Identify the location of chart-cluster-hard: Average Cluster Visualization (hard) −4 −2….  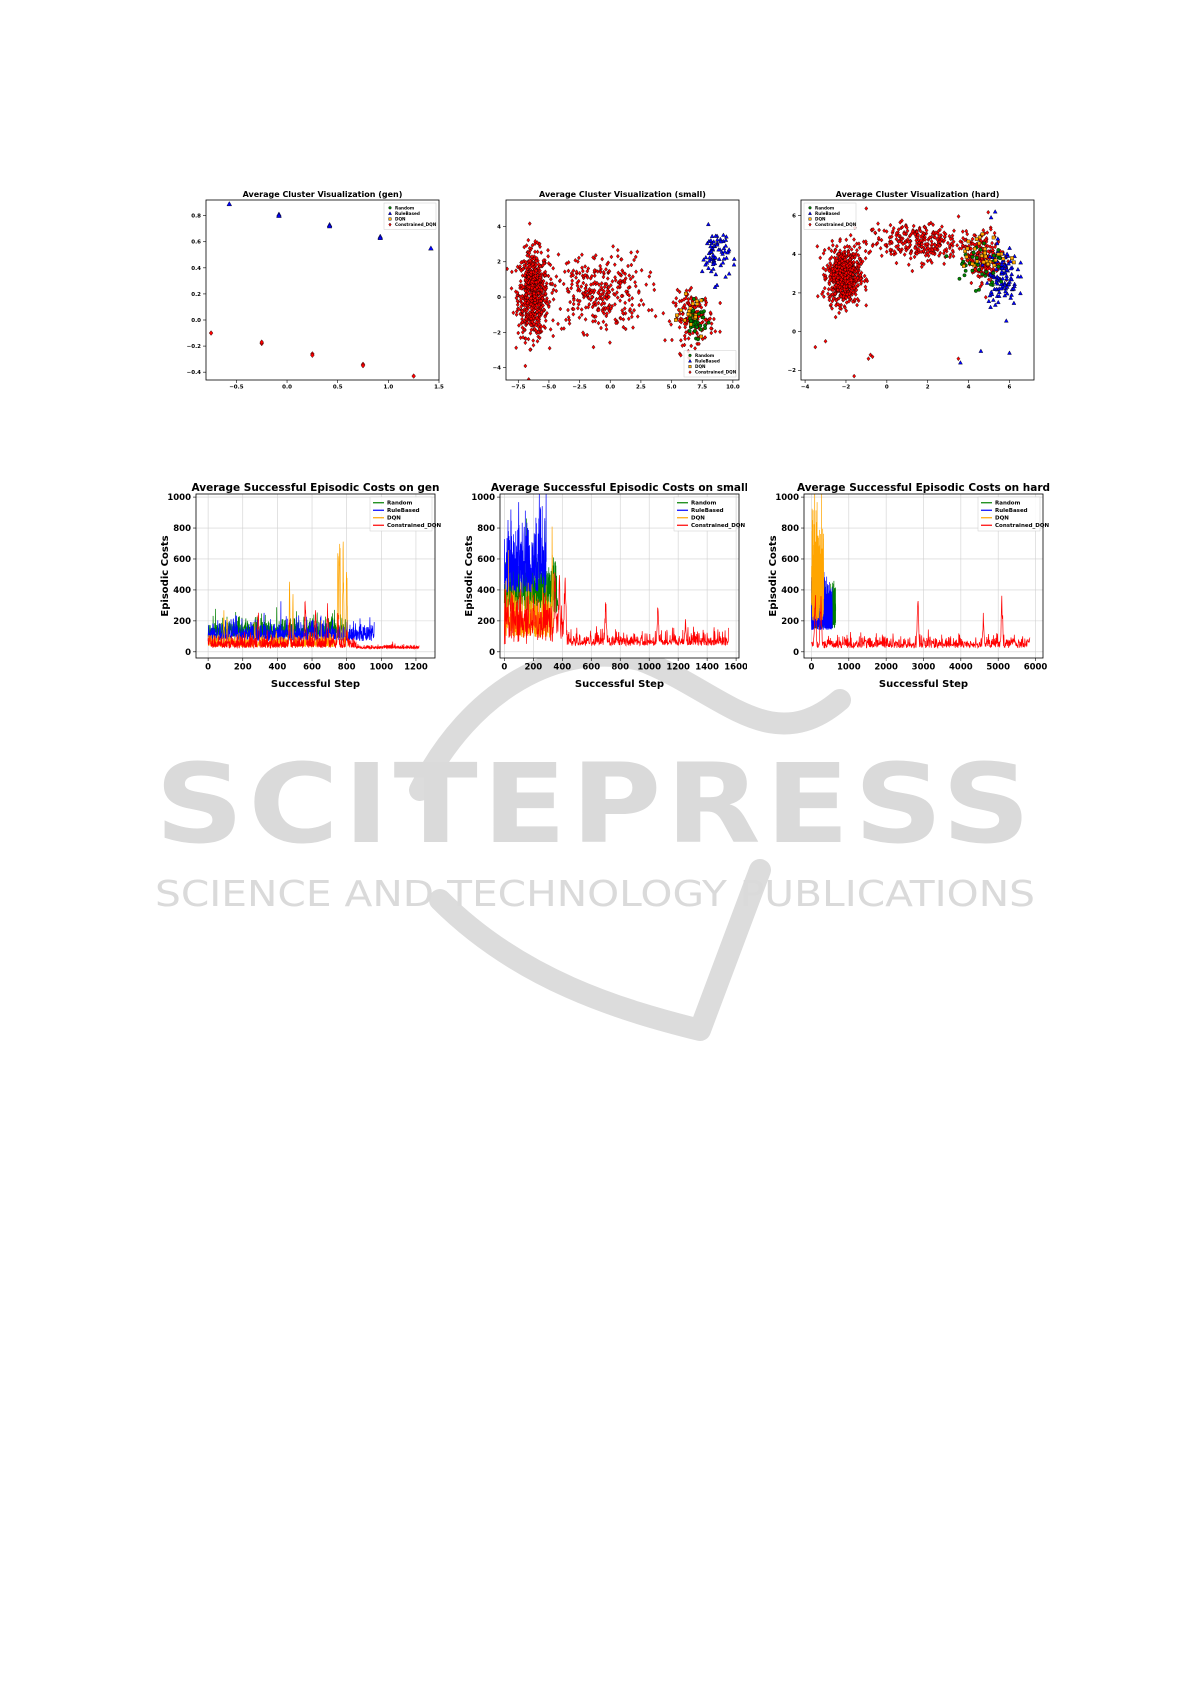
(907, 296).